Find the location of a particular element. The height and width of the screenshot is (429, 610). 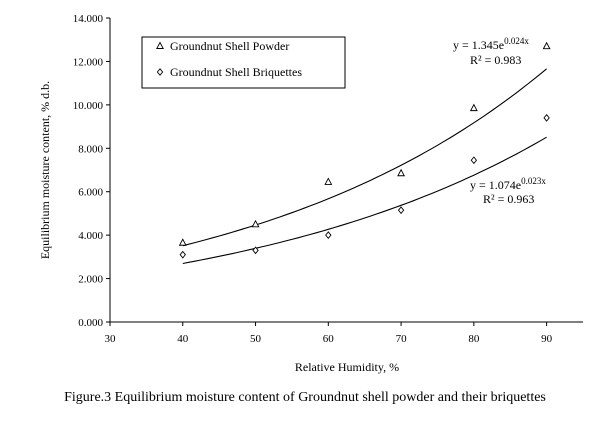

y-tick-label: 2.000 is located at coordinates (90, 280).